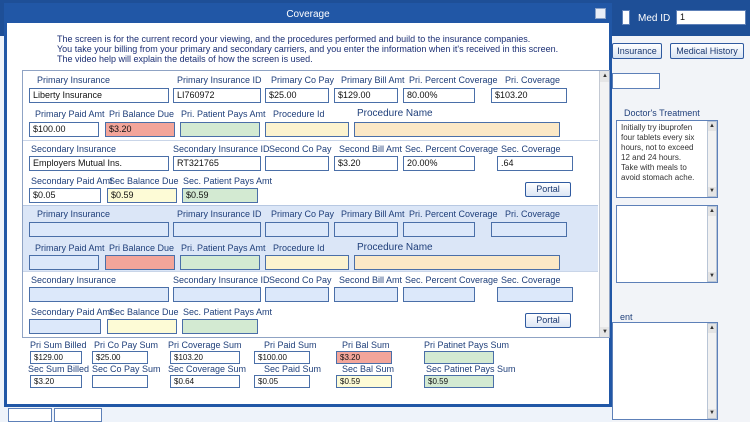 The image size is (750, 422). I want to click on pri-bal-sum-field: $3.20, so click(364, 357).